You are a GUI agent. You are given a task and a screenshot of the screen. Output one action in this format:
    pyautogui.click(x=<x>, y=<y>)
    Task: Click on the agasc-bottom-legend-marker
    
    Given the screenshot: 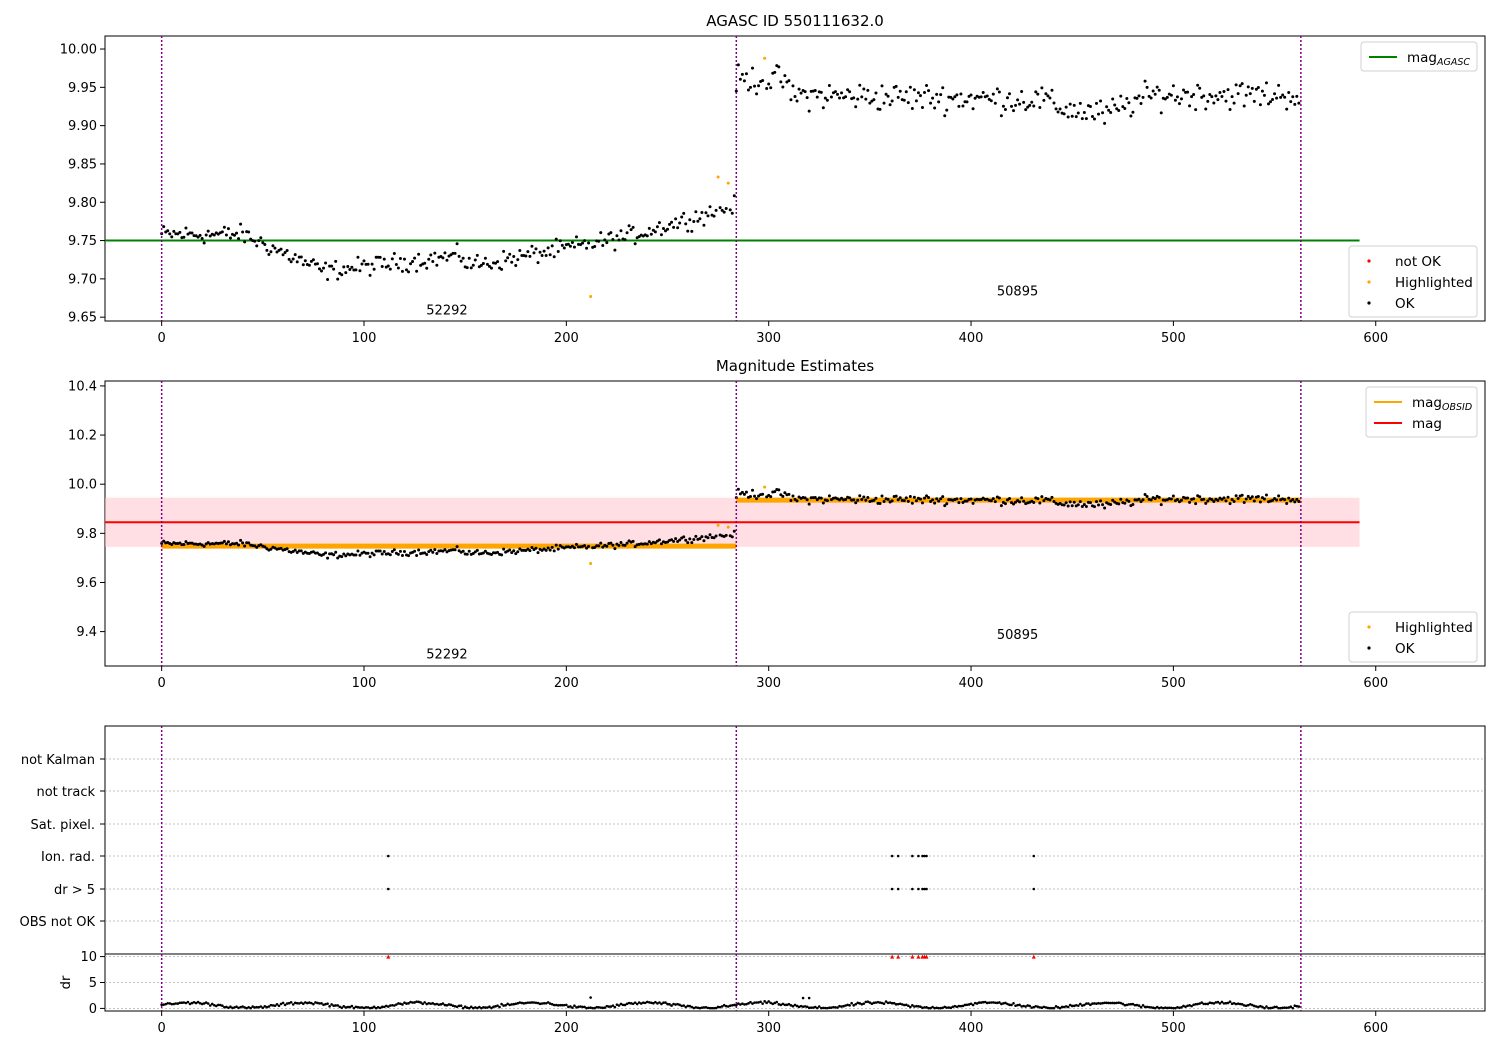 What is the action you would take?
    pyautogui.click(x=1369, y=261)
    